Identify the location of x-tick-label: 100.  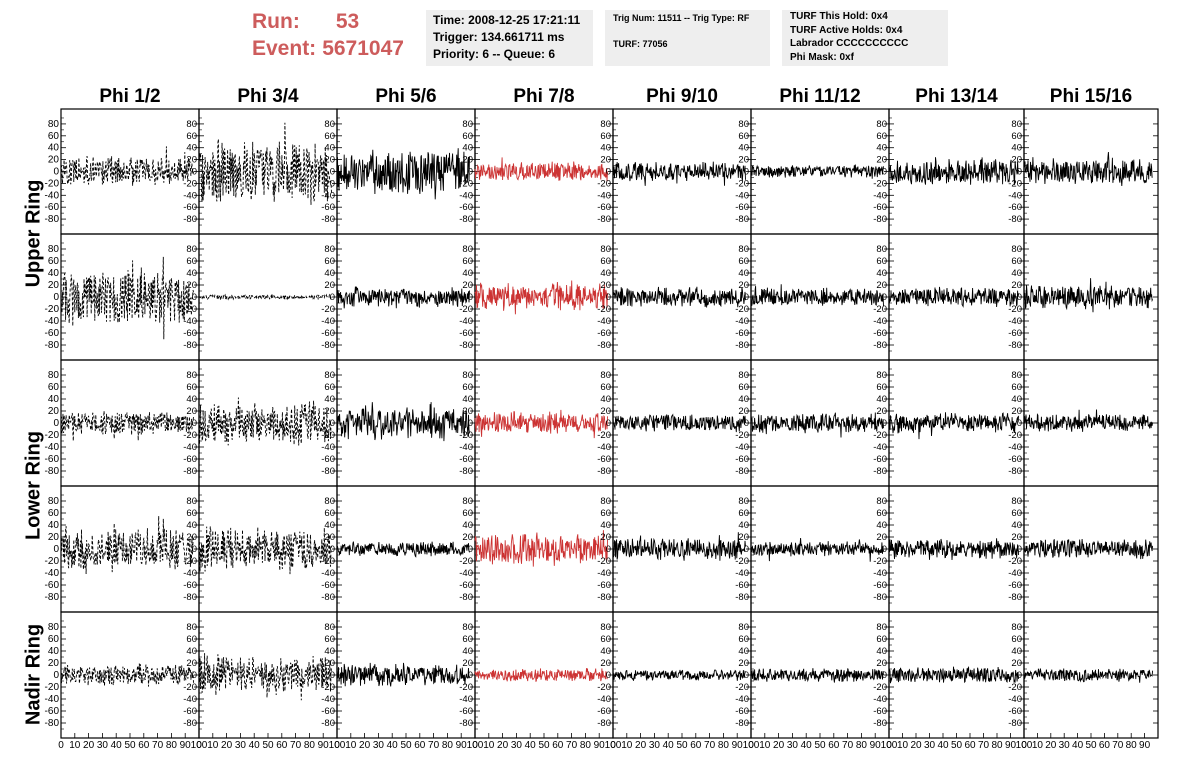
(475, 745).